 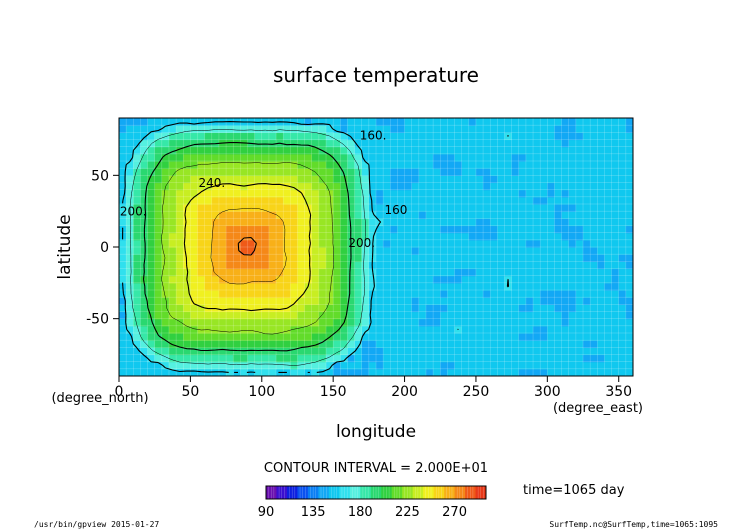 I want to click on y-tick-label: 50, so click(x=100, y=176).